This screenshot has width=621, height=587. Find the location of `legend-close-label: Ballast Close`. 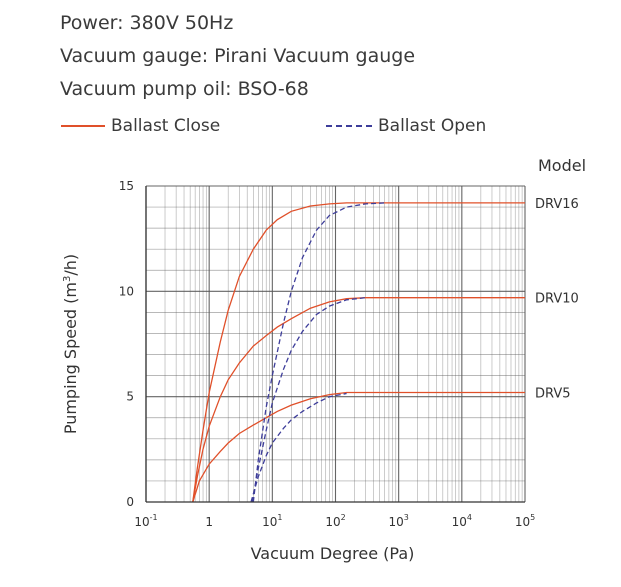

legend-close-label: Ballast Close is located at coordinates (166, 126).